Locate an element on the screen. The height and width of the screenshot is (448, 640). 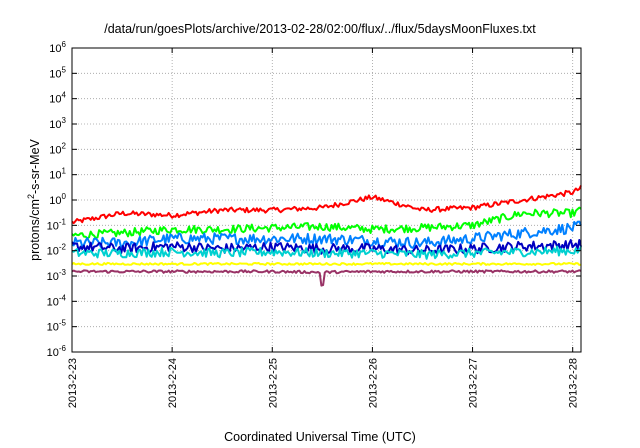
x-tick-label: 2013-2-28 is located at coordinates (574, 383).